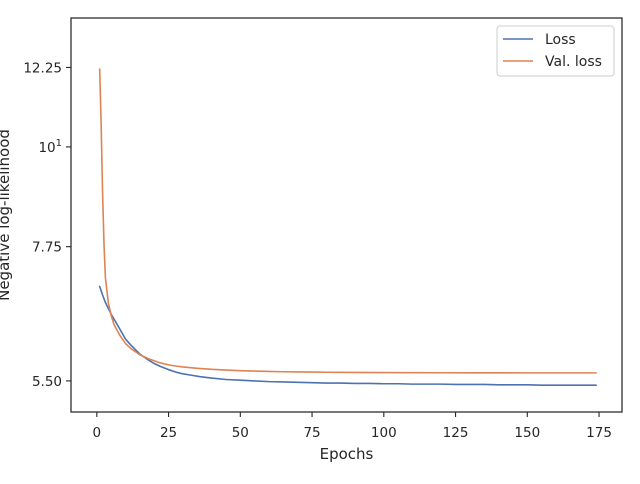 Image resolution: width=640 pixels, height=484 pixels. Describe the element at coordinates (347, 454) in the screenshot. I see `x-axis-label: Epochs` at that location.